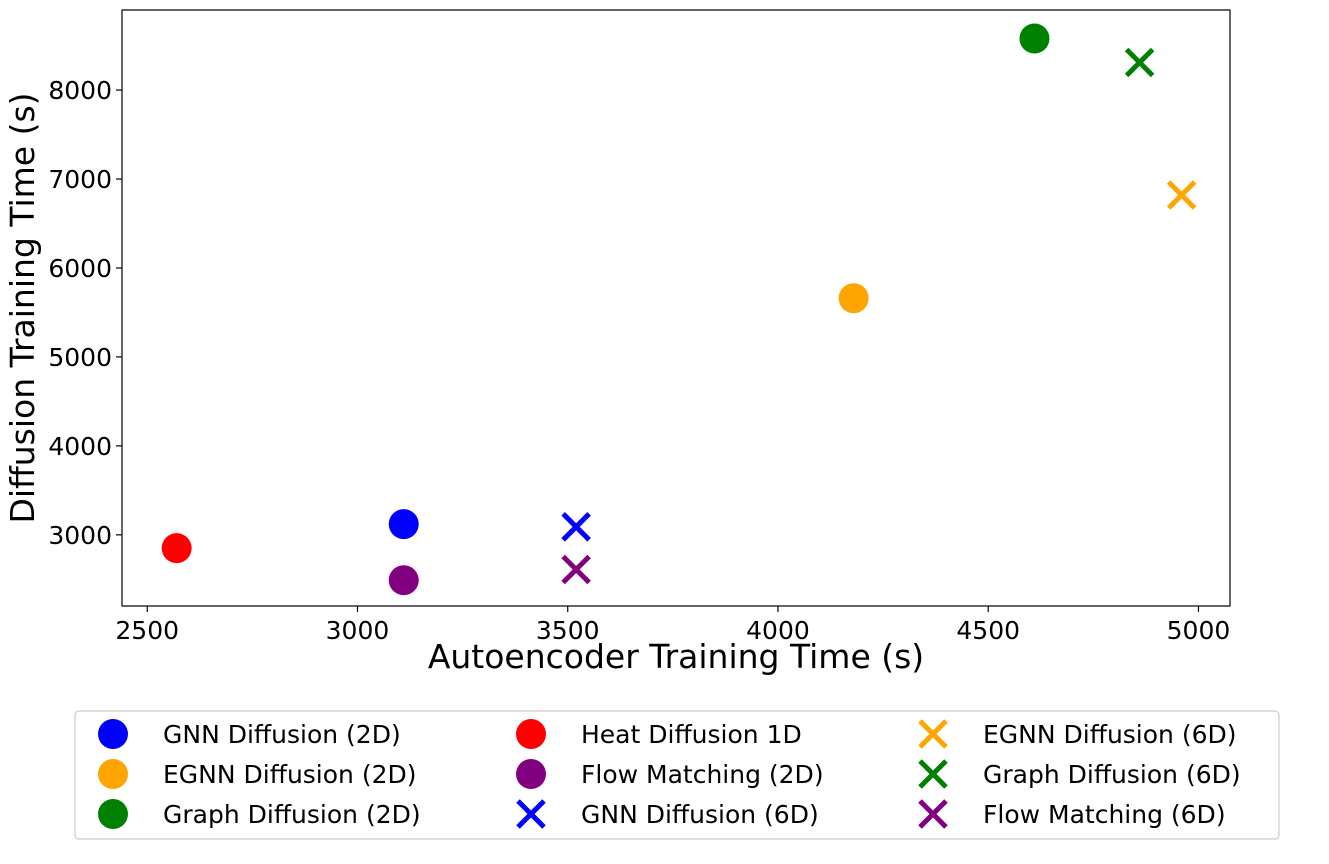  What do you see at coordinates (676, 656) in the screenshot?
I see `x-axis-label: Autoencoder Training Time (s)` at bounding box center [676, 656].